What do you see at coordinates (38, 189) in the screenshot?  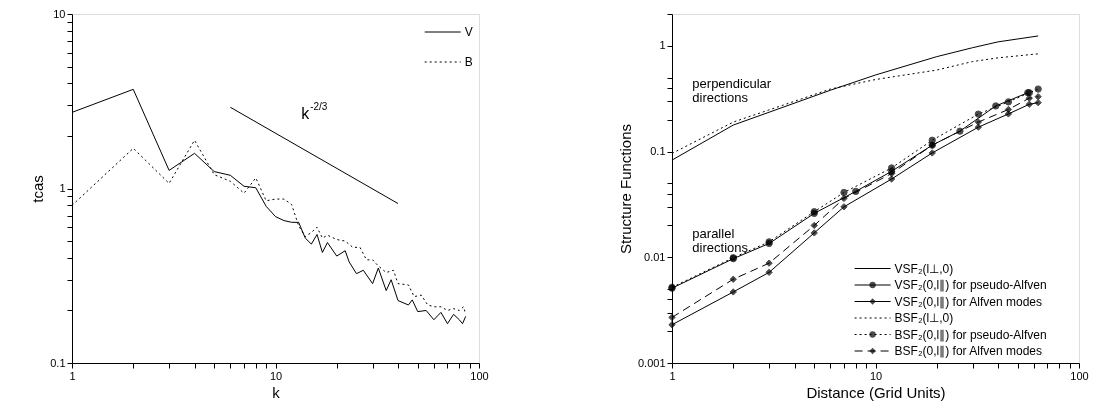 I see `y-axis-title: tcas` at bounding box center [38, 189].